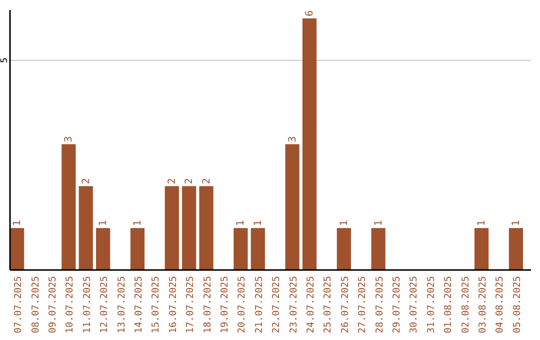 This screenshot has height=340, width=540. What do you see at coordinates (397, 305) in the screenshot?
I see `x-tick-label: 29.07.2025` at bounding box center [397, 305].